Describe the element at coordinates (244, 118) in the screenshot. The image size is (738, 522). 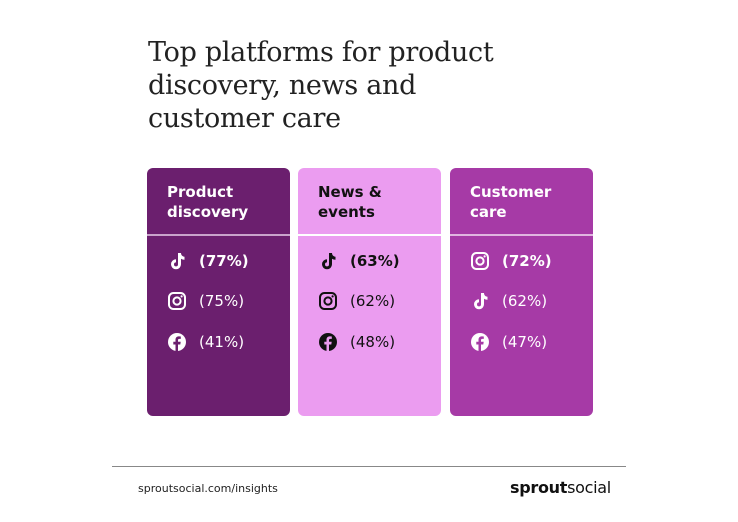
I see `title-line: customer care` at that location.